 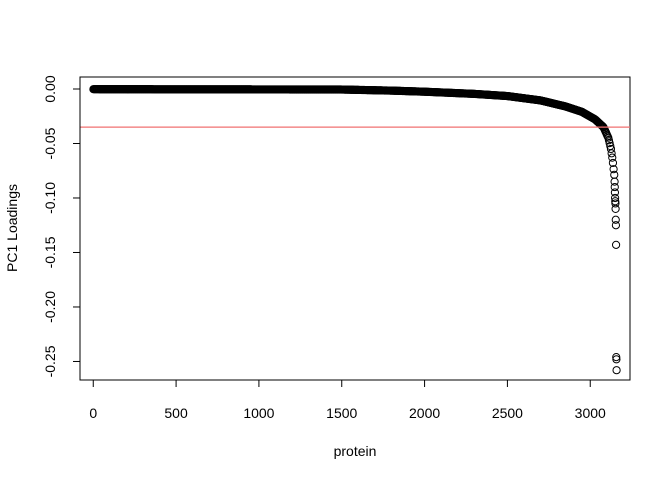 What do you see at coordinates (590, 413) in the screenshot?
I see `x-tick-label: 3000` at bounding box center [590, 413].